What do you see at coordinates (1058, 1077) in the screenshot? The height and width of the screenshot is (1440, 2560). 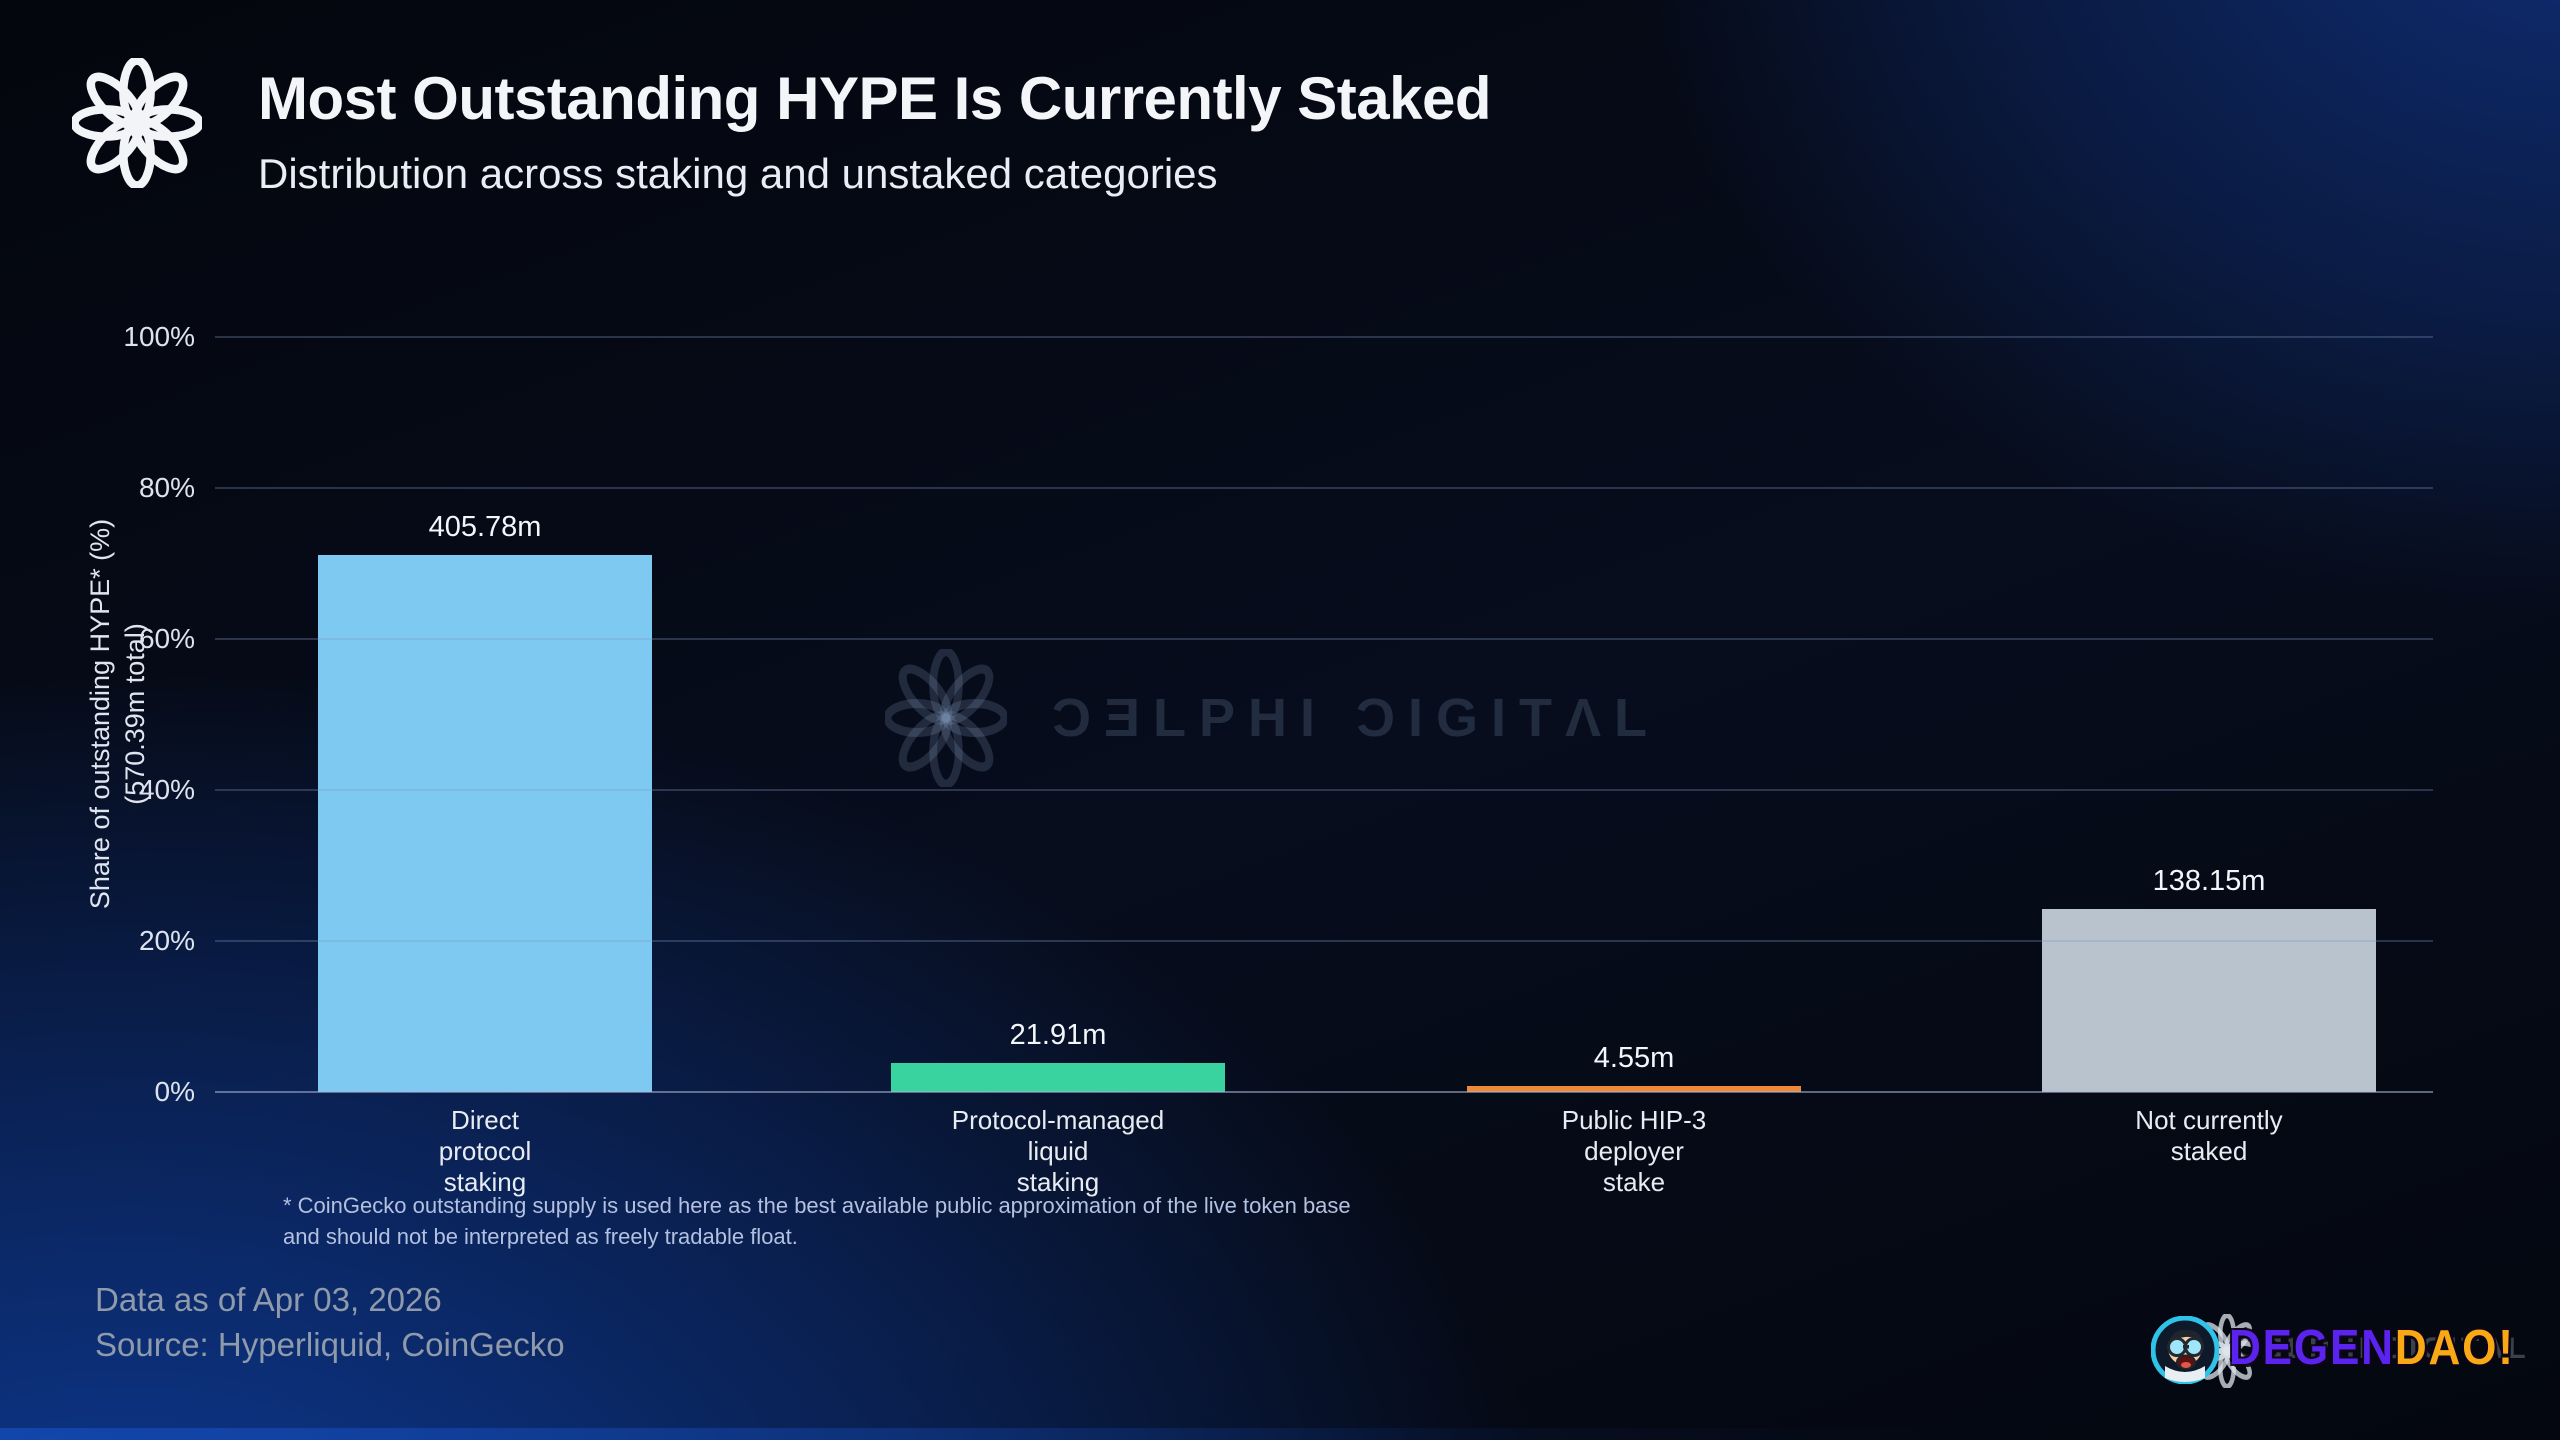 I see `bar-protocol-managed-liquid-staking` at bounding box center [1058, 1077].